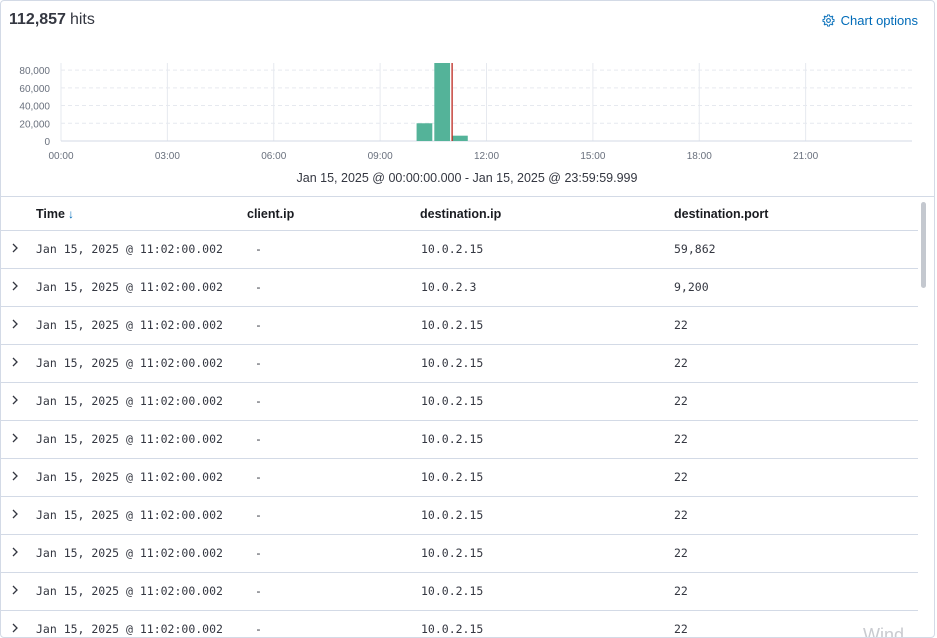  I want to click on x-tick-label: 09:00, so click(380, 156).